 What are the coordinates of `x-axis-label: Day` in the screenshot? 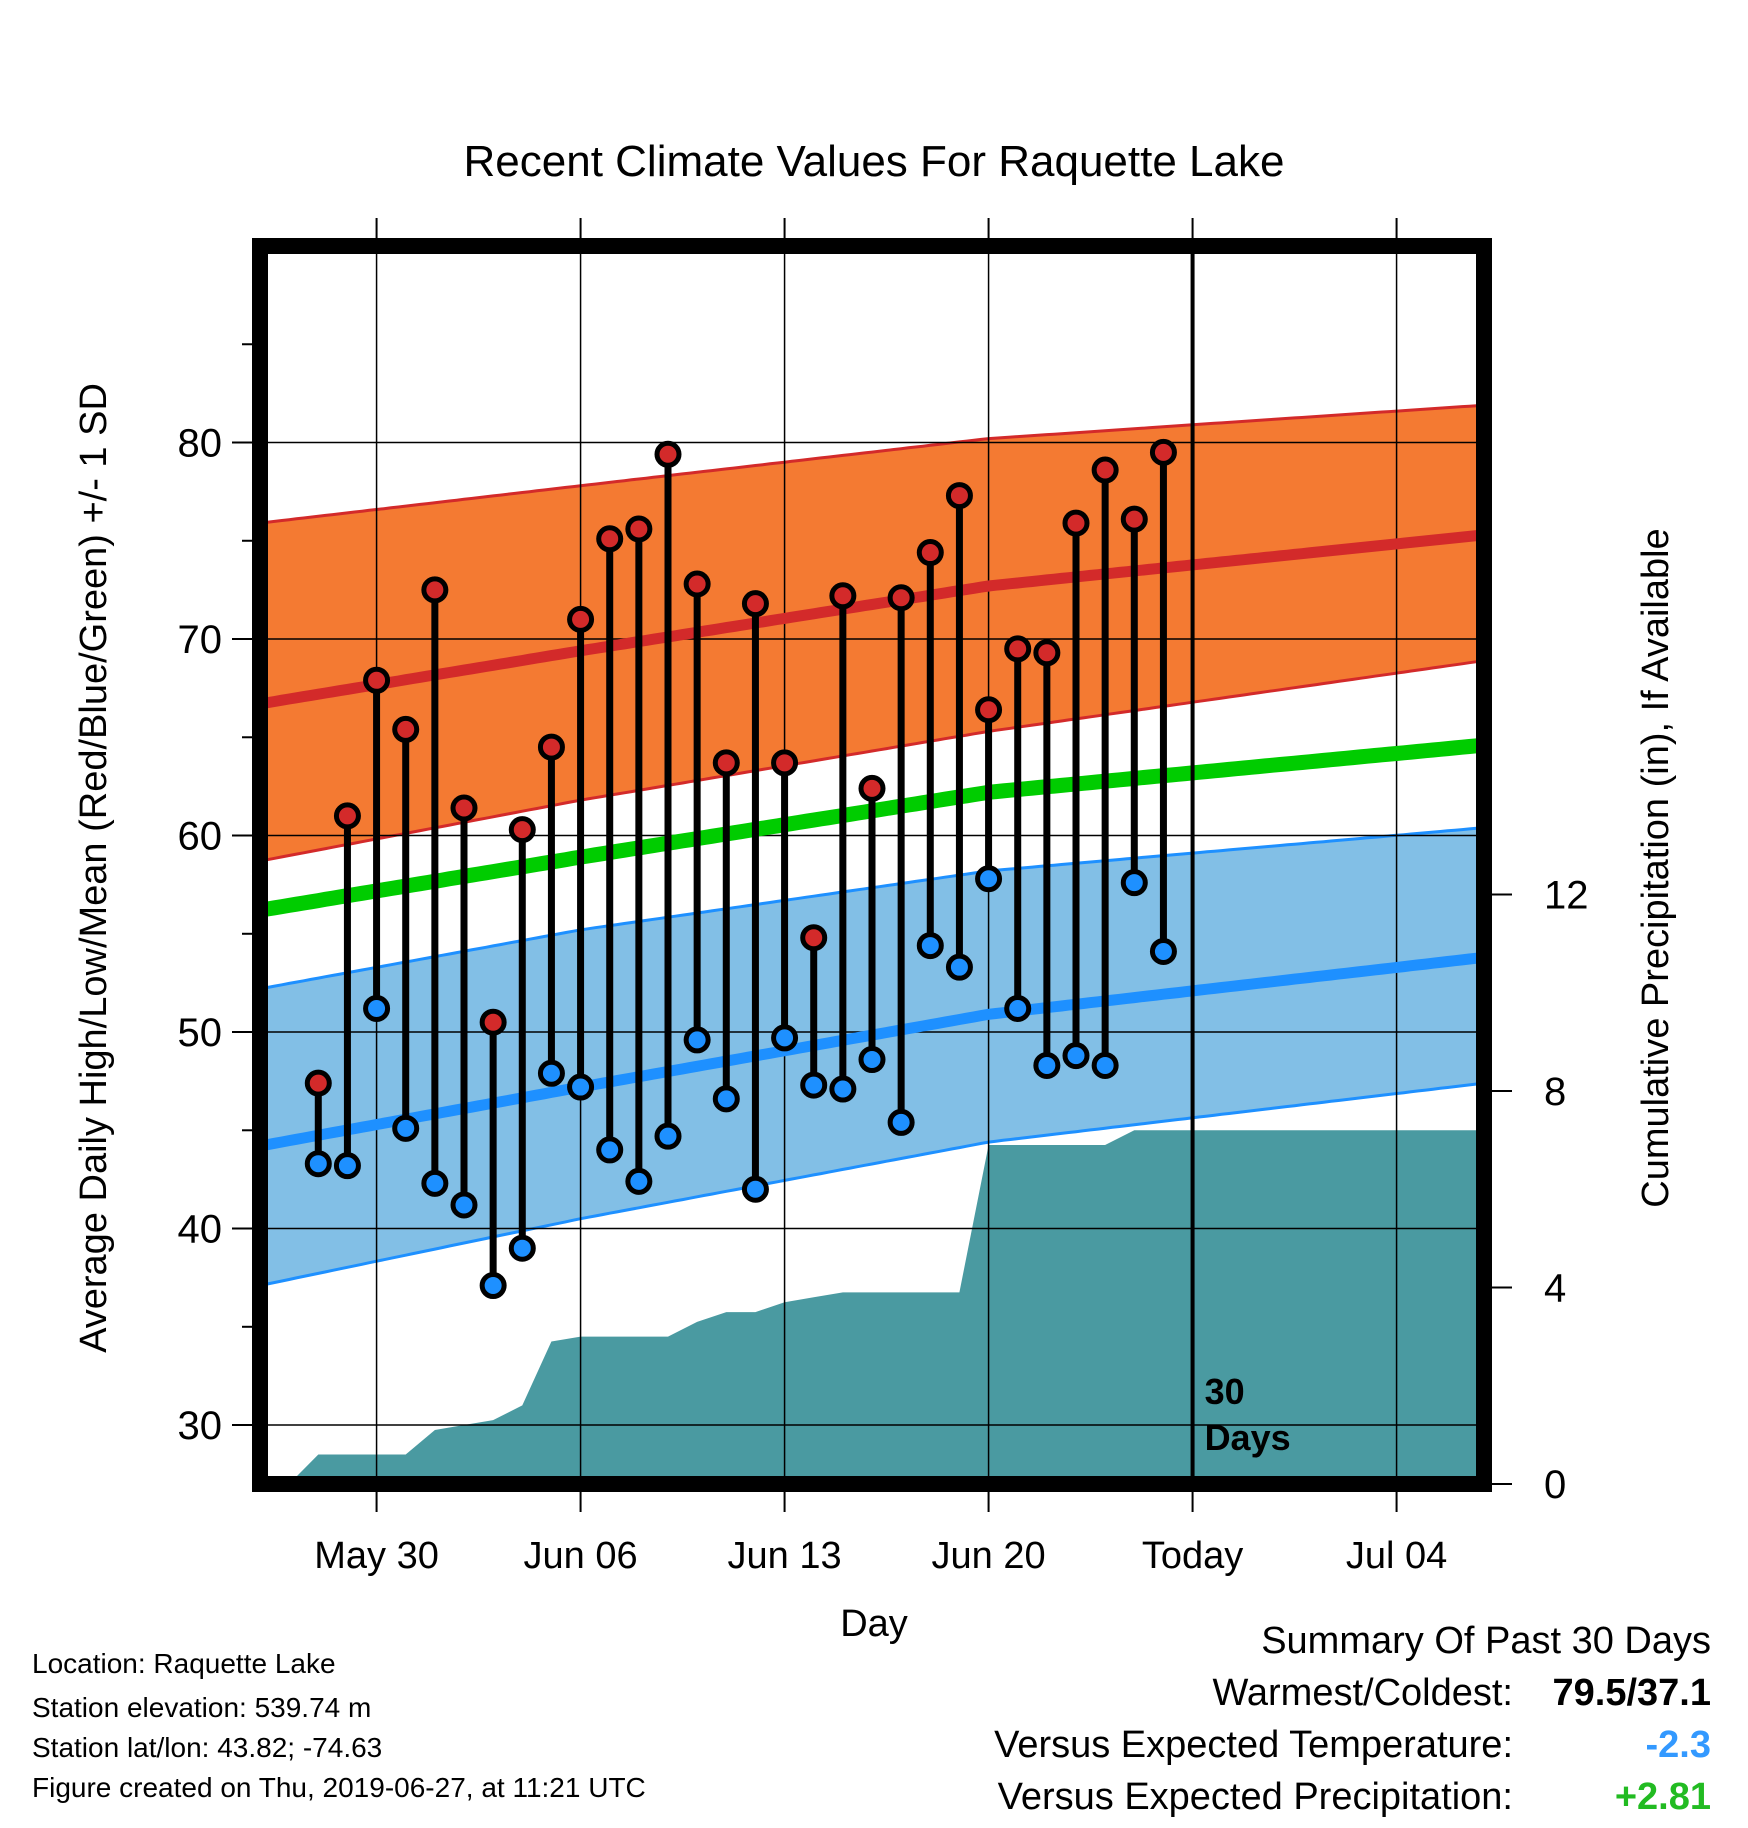 It's located at (874, 1624).